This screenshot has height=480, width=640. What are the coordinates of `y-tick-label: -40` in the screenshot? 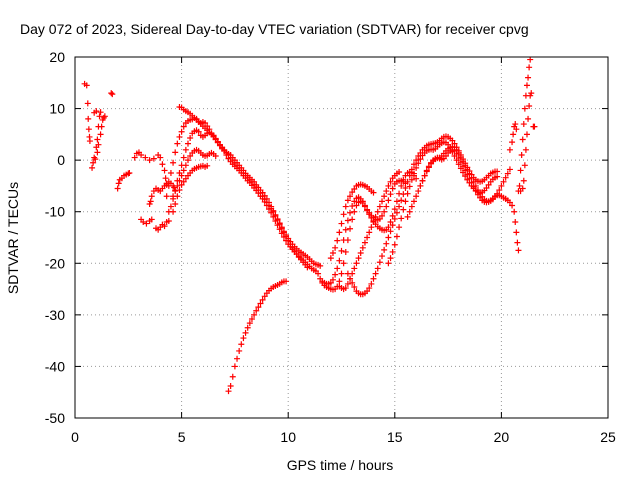 It's located at (55, 366).